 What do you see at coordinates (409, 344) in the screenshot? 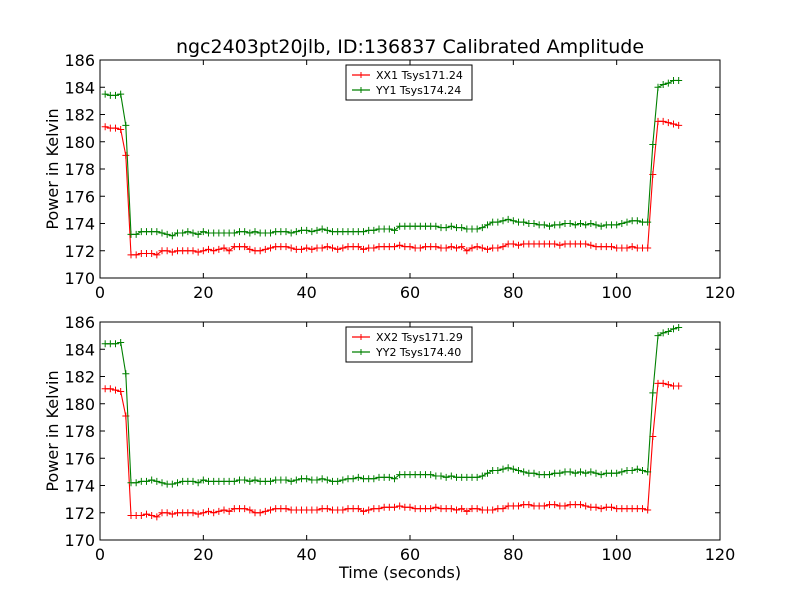
I see `legend: XX2 Tsys171.29 YY2 Tsys174.40` at bounding box center [409, 344].